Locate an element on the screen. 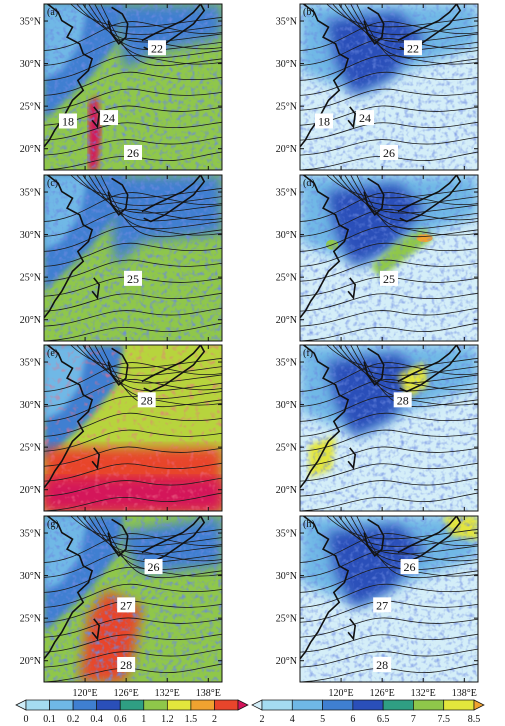  colorbar-label: 0.1 is located at coordinates (49, 719).